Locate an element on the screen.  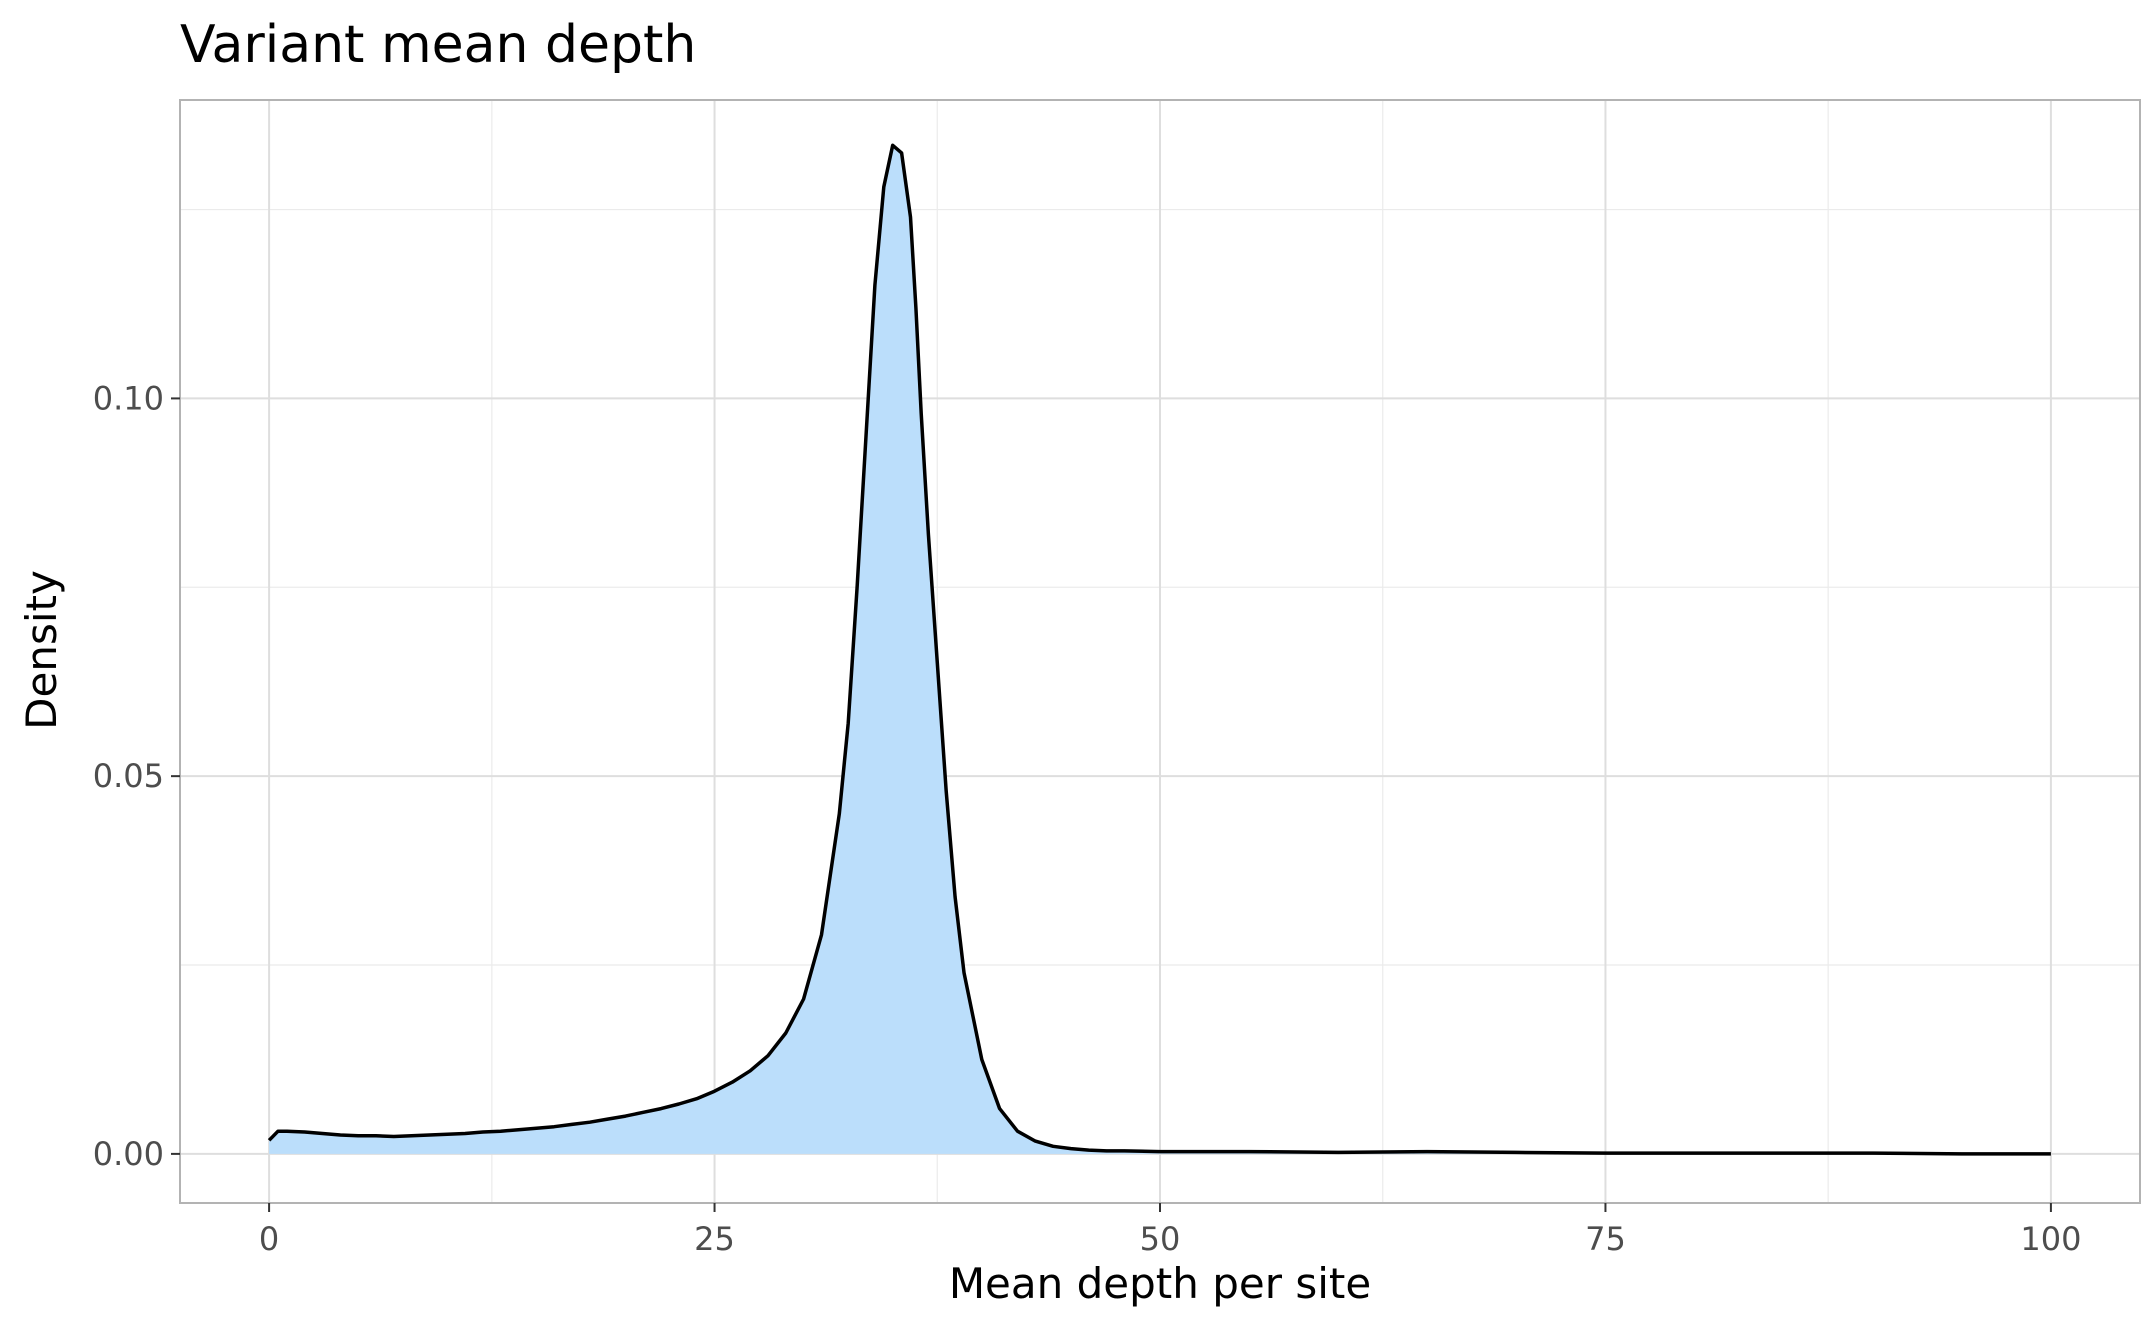
chart-title: Variant mean depth is located at coordinates (438, 45).